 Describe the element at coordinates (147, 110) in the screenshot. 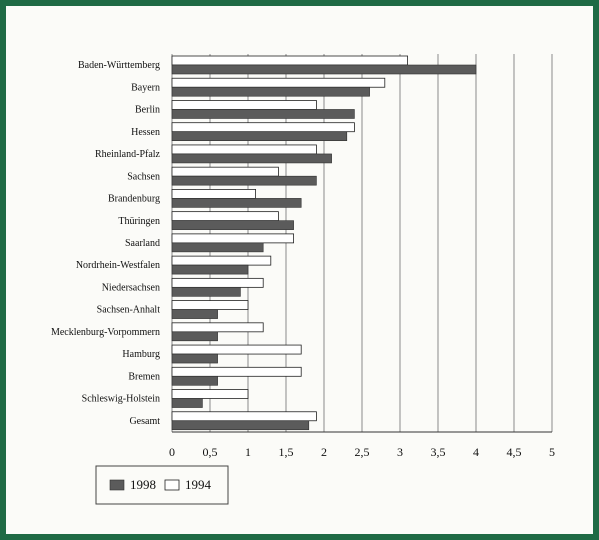

I see `category-label-2: Berlin` at that location.